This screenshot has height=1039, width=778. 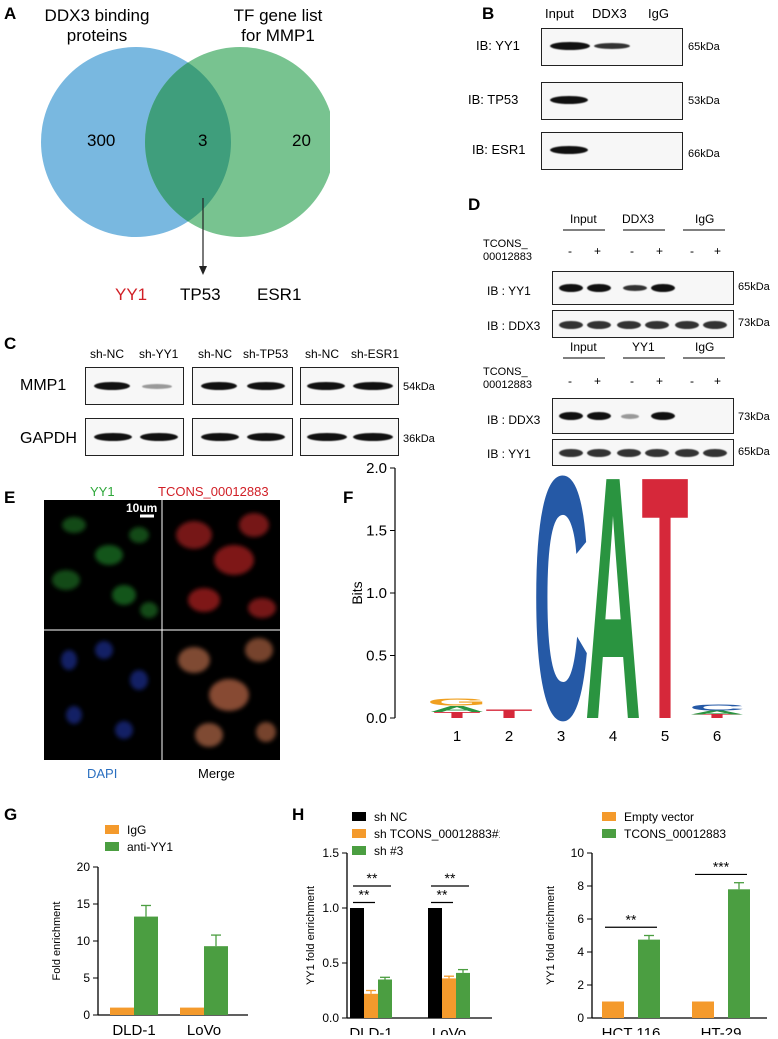 I want to click on panel-label-d: D, so click(x=474, y=204).